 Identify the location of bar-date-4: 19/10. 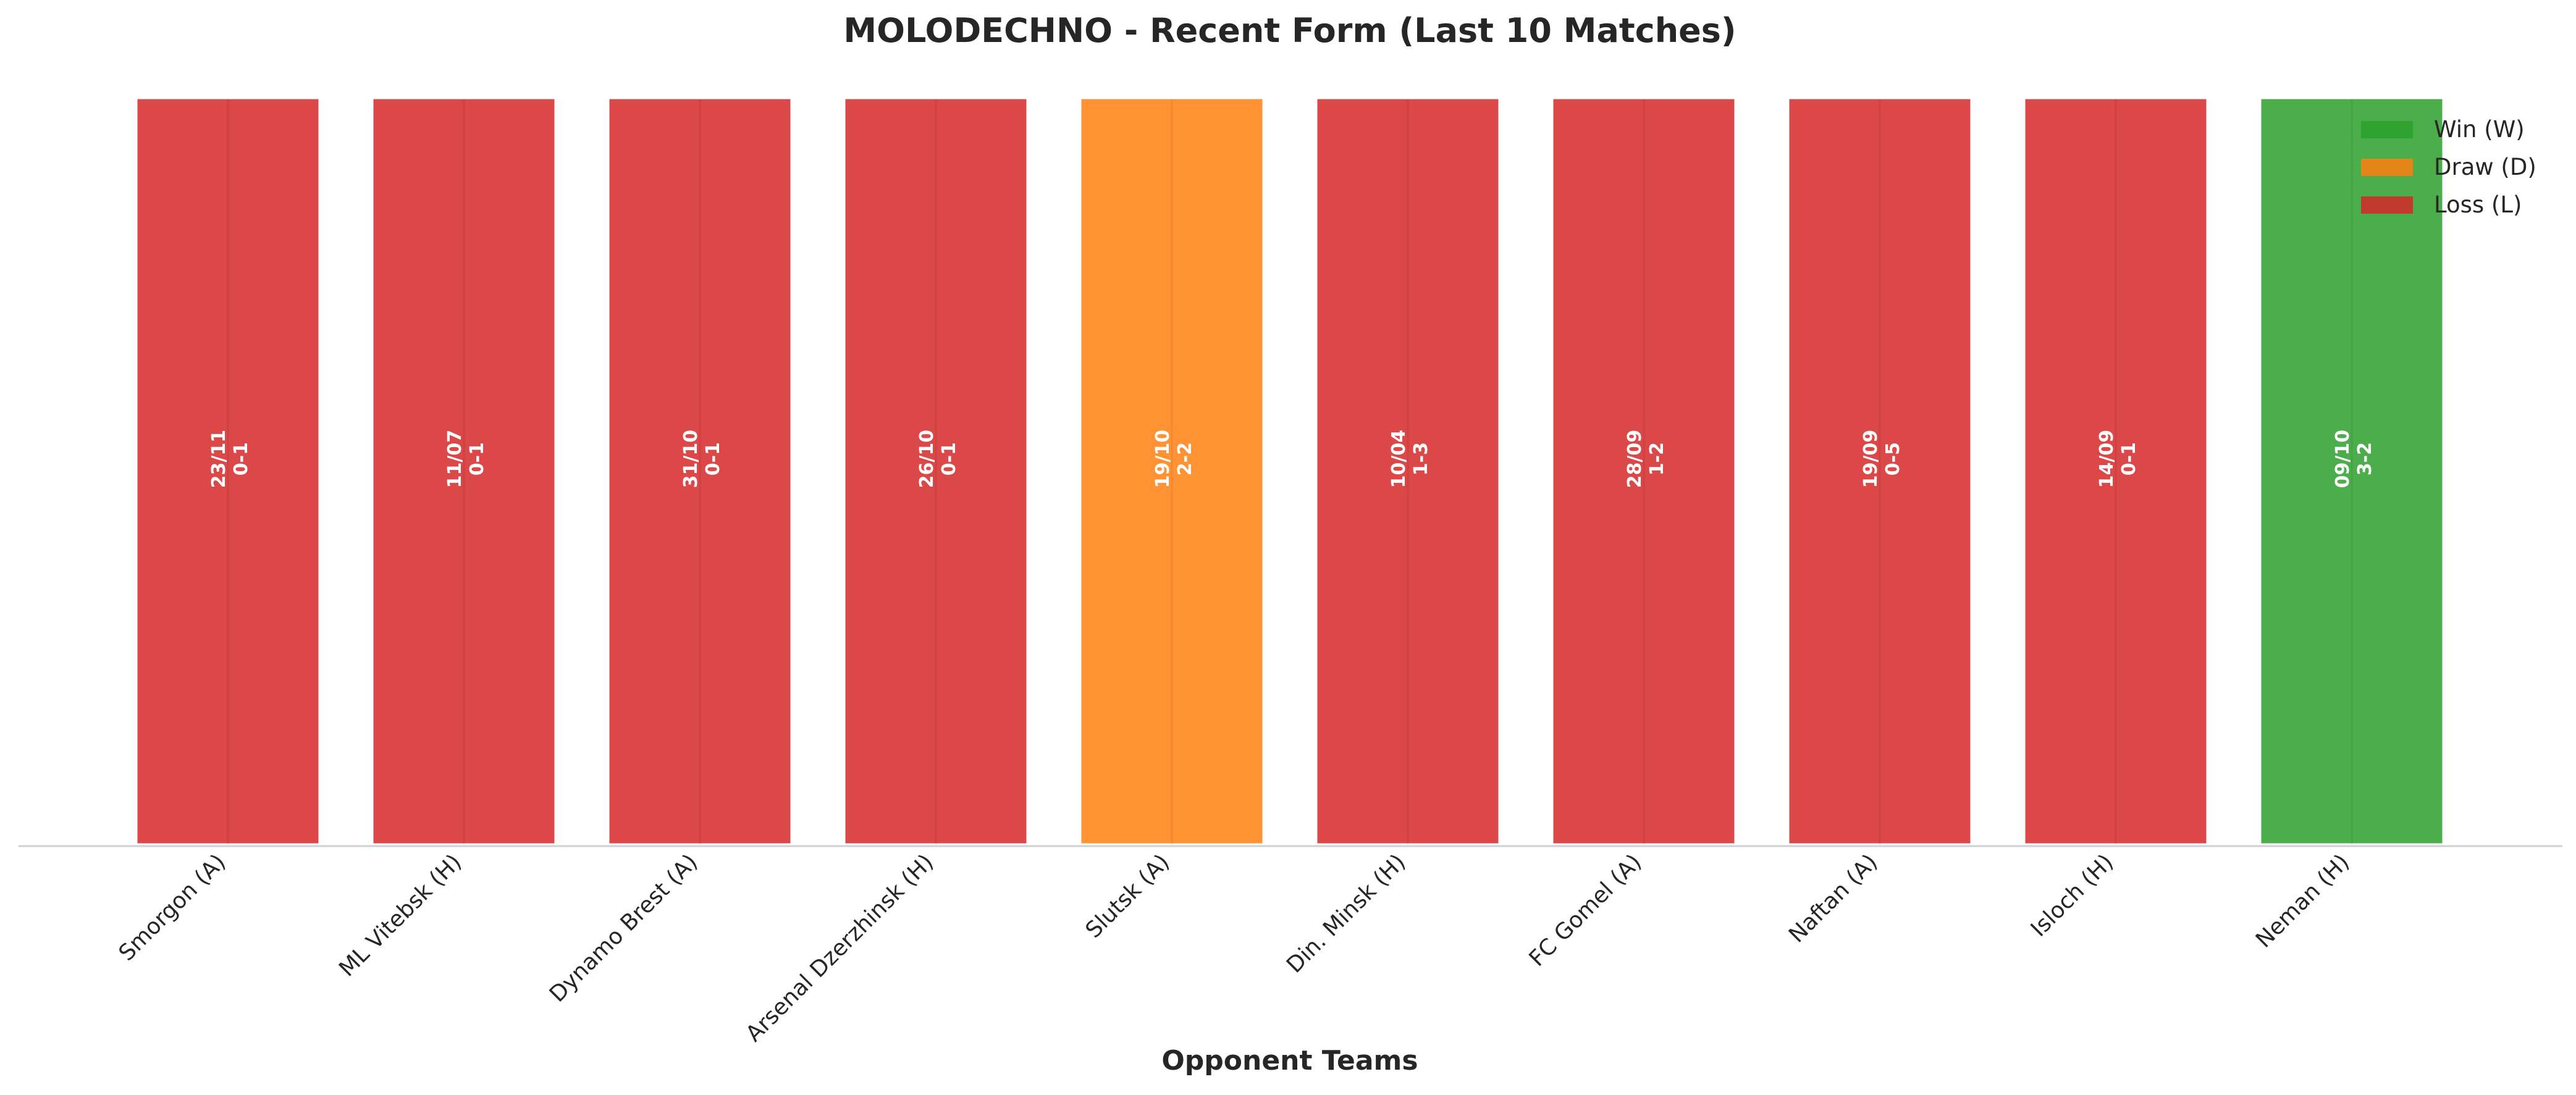
(1163, 459).